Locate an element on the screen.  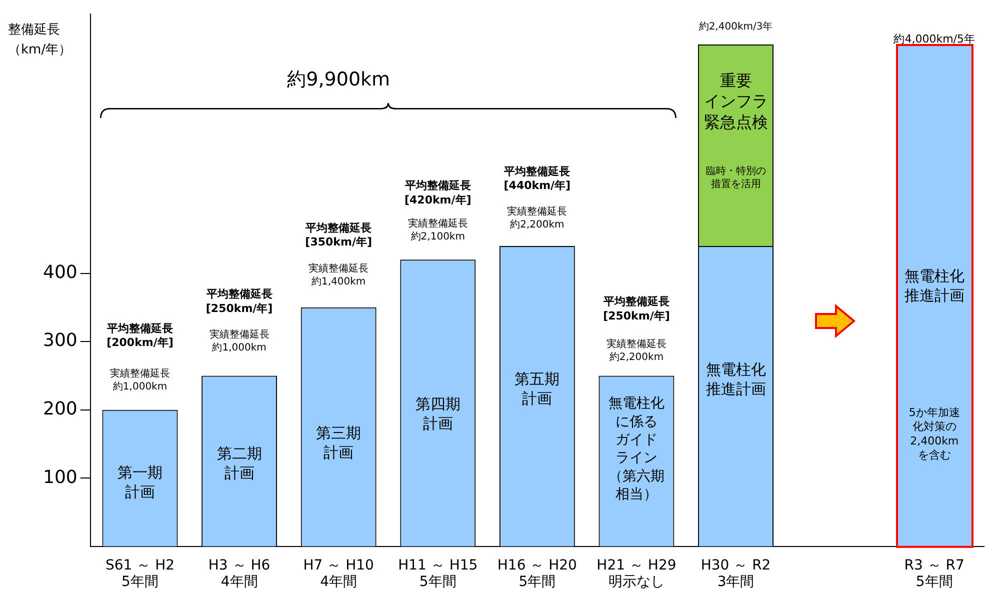
annotation: 臨時・特別の措置を活用 is located at coordinates (736, 177).